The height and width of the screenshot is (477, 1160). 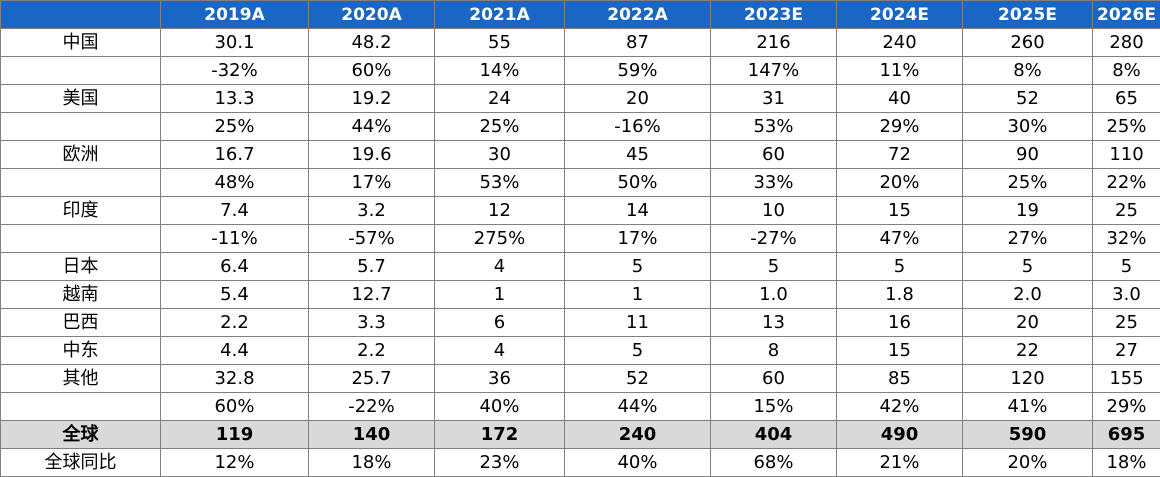 I want to click on table-cell: -22%, so click(x=372, y=407).